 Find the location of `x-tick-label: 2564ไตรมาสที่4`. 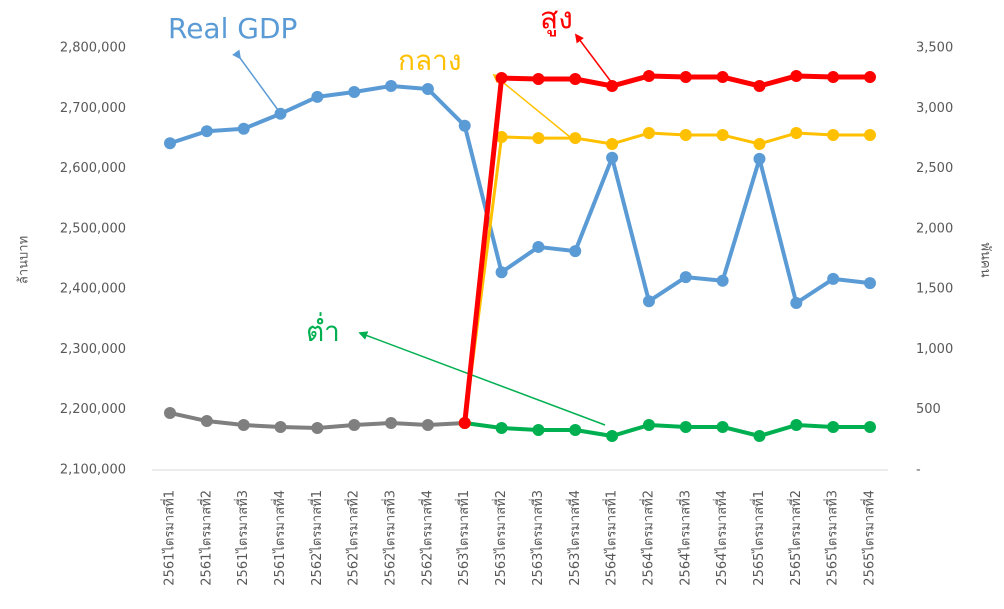

x-tick-label: 2564ไตรมาสที่4 is located at coordinates (721, 538).